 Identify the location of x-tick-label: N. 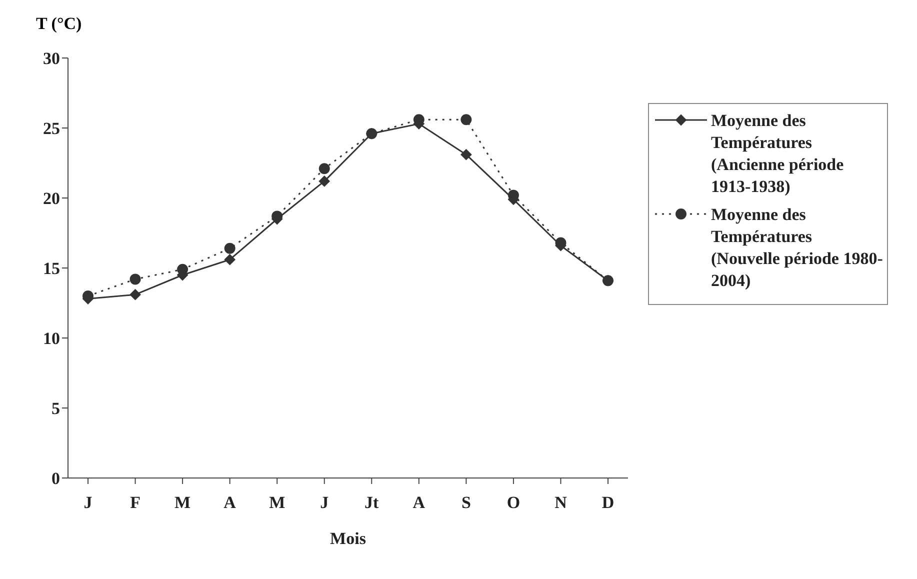
(561, 502).